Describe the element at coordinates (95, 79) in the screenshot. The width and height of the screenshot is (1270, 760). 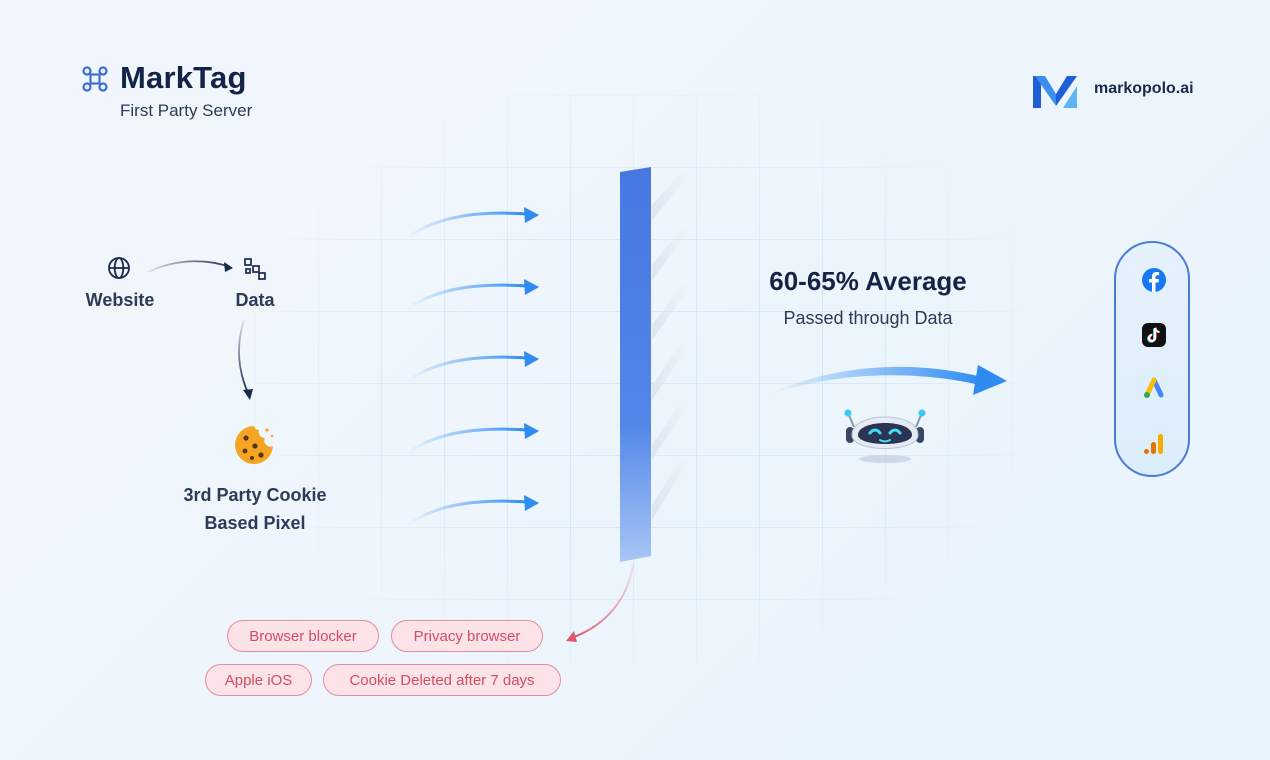
I see `command-icon` at that location.